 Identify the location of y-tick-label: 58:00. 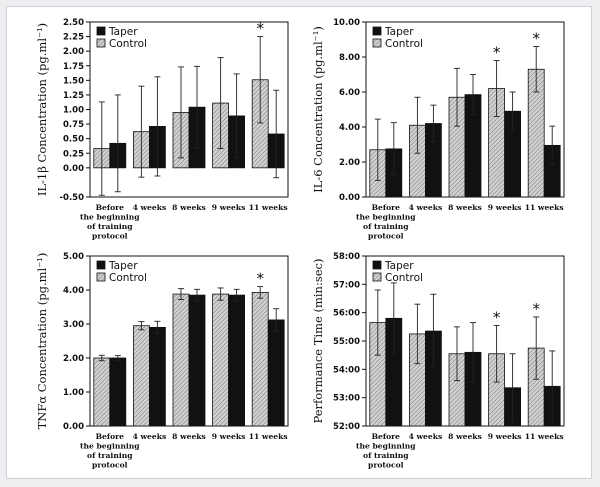
(346, 257).